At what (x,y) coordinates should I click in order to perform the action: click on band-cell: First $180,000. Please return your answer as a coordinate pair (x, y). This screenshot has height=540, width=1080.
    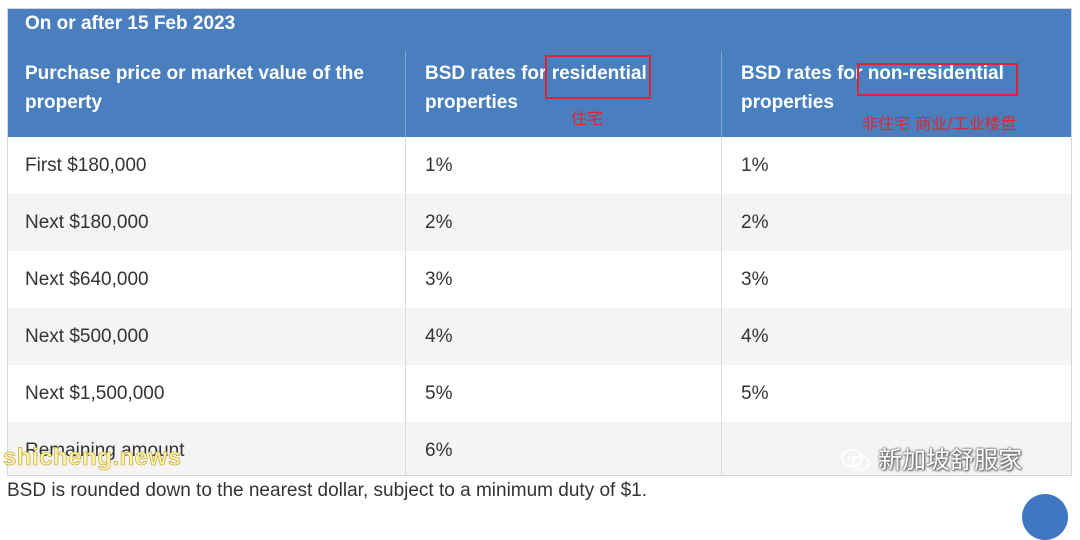
    Looking at the image, I should click on (86, 165).